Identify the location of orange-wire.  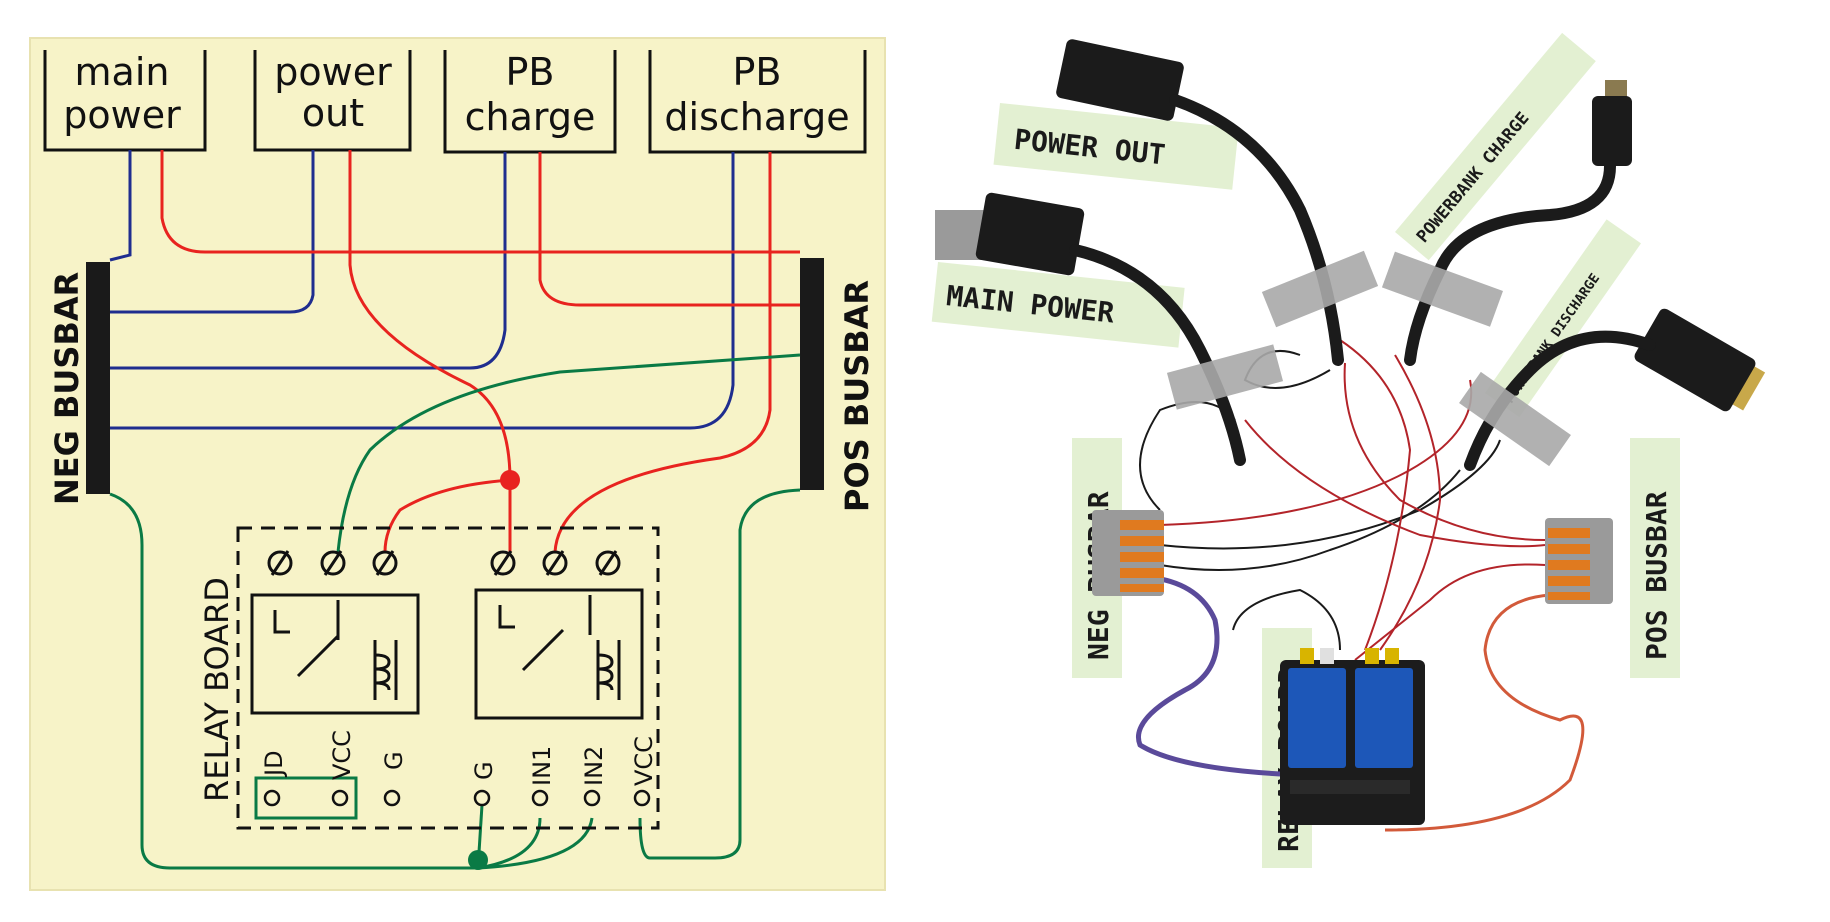
(1484, 712).